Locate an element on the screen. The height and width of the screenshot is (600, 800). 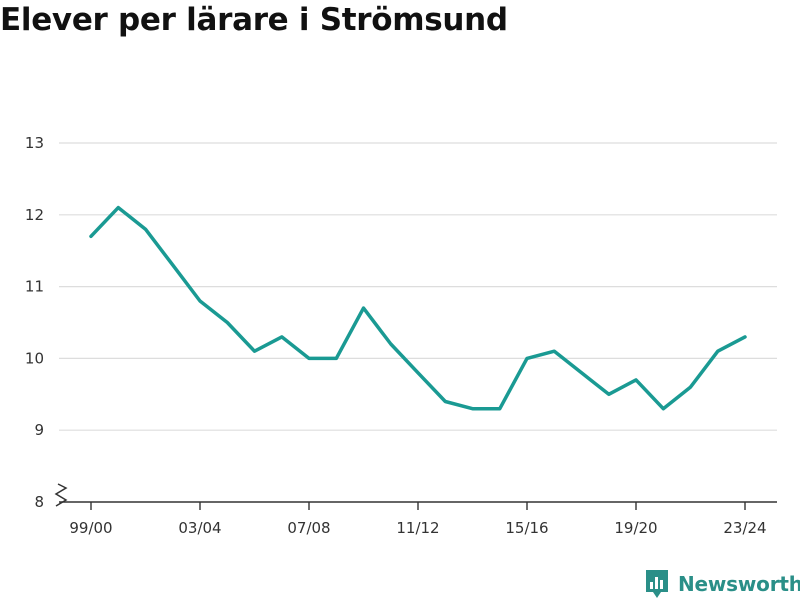
axis-break-mark is located at coordinates (61, 495).